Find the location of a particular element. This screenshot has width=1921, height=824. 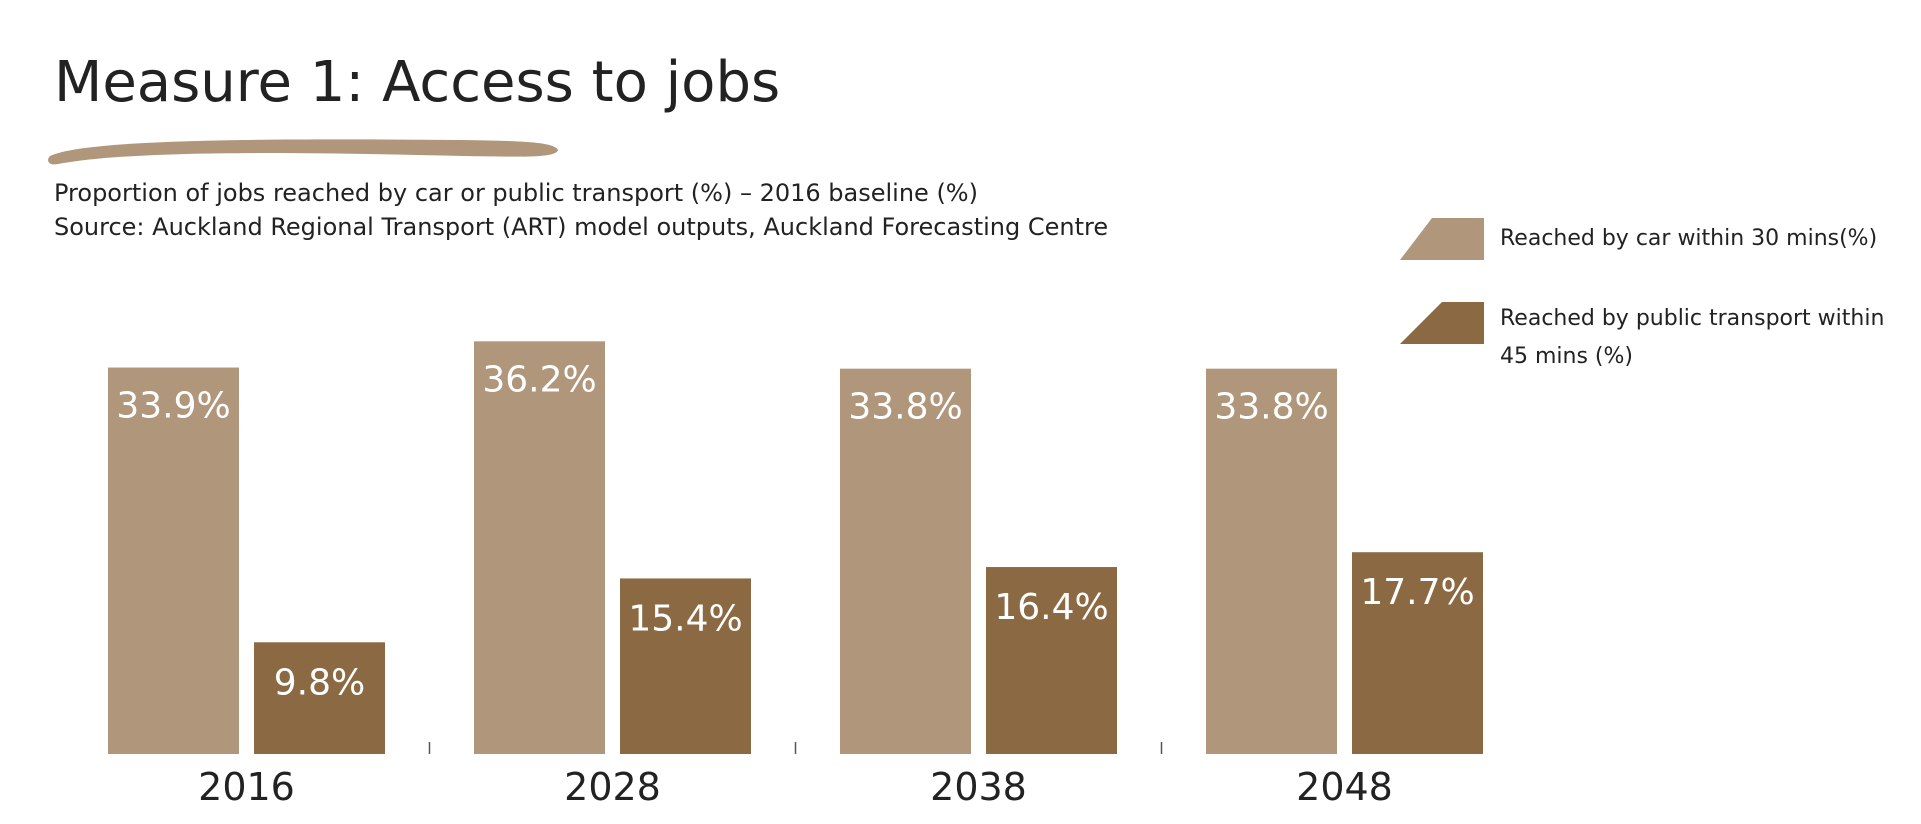

legend-label-car: Reached by car within 30 mins(%) is located at coordinates (1689, 238).